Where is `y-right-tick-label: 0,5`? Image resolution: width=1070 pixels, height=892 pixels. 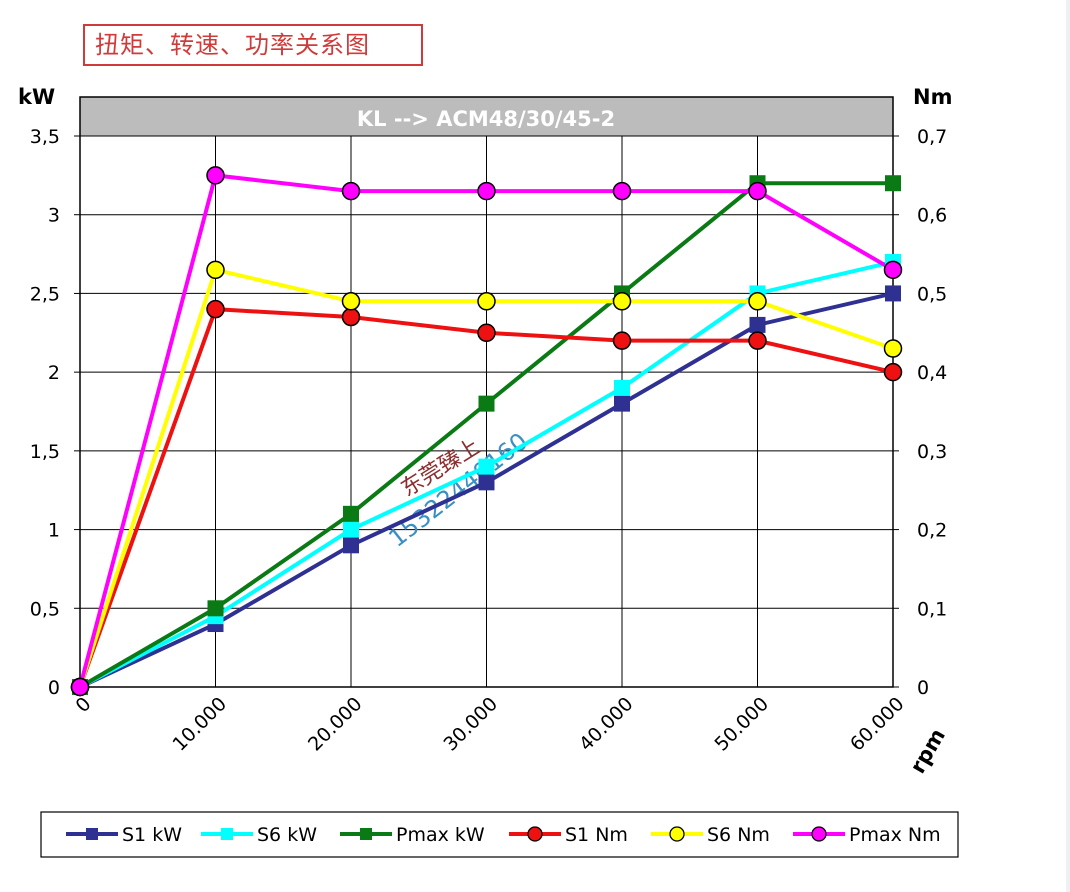
y-right-tick-label: 0,5 is located at coordinates (932, 294).